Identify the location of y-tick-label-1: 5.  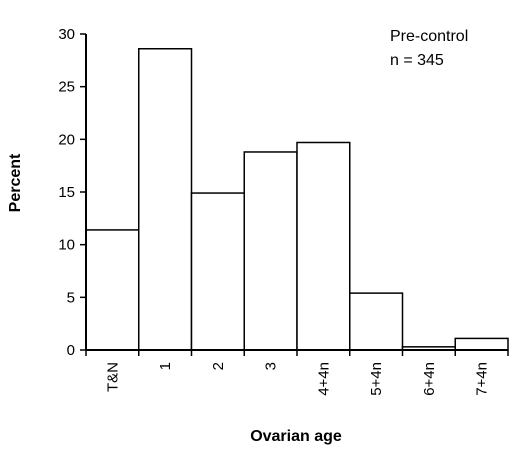
(71, 297).